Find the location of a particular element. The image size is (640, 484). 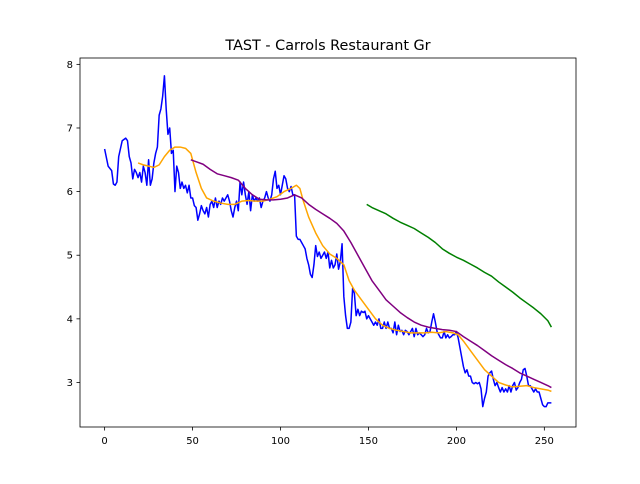

x-axis: 0 50 100 150 200 250 is located at coordinates (327, 437).